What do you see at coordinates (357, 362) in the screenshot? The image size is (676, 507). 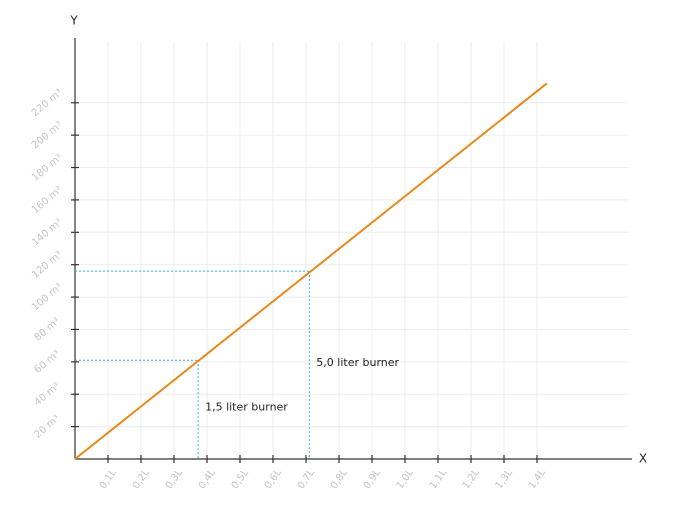 I see `annotation: 5,0 liter burner` at bounding box center [357, 362].